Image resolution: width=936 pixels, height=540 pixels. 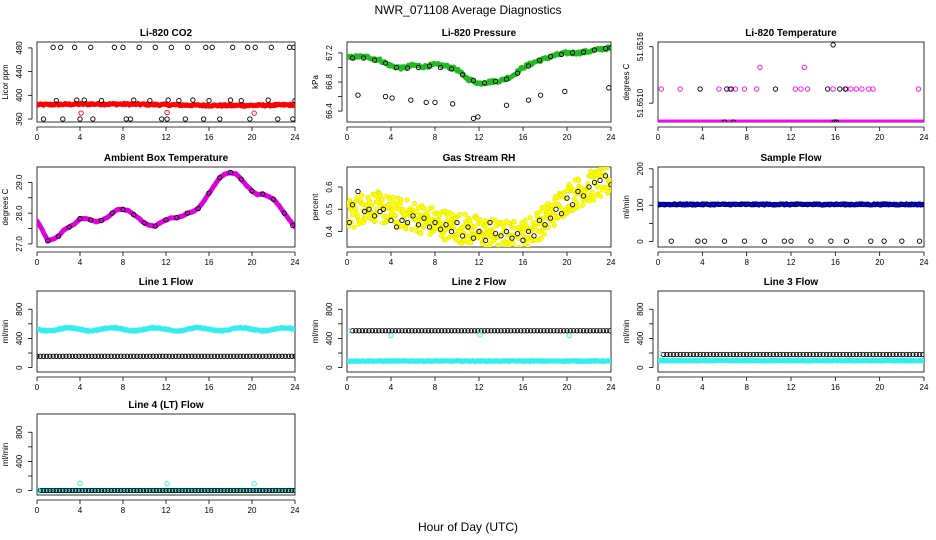 What do you see at coordinates (640, 169) in the screenshot?
I see `y-tick-label: 200` at bounding box center [640, 169].